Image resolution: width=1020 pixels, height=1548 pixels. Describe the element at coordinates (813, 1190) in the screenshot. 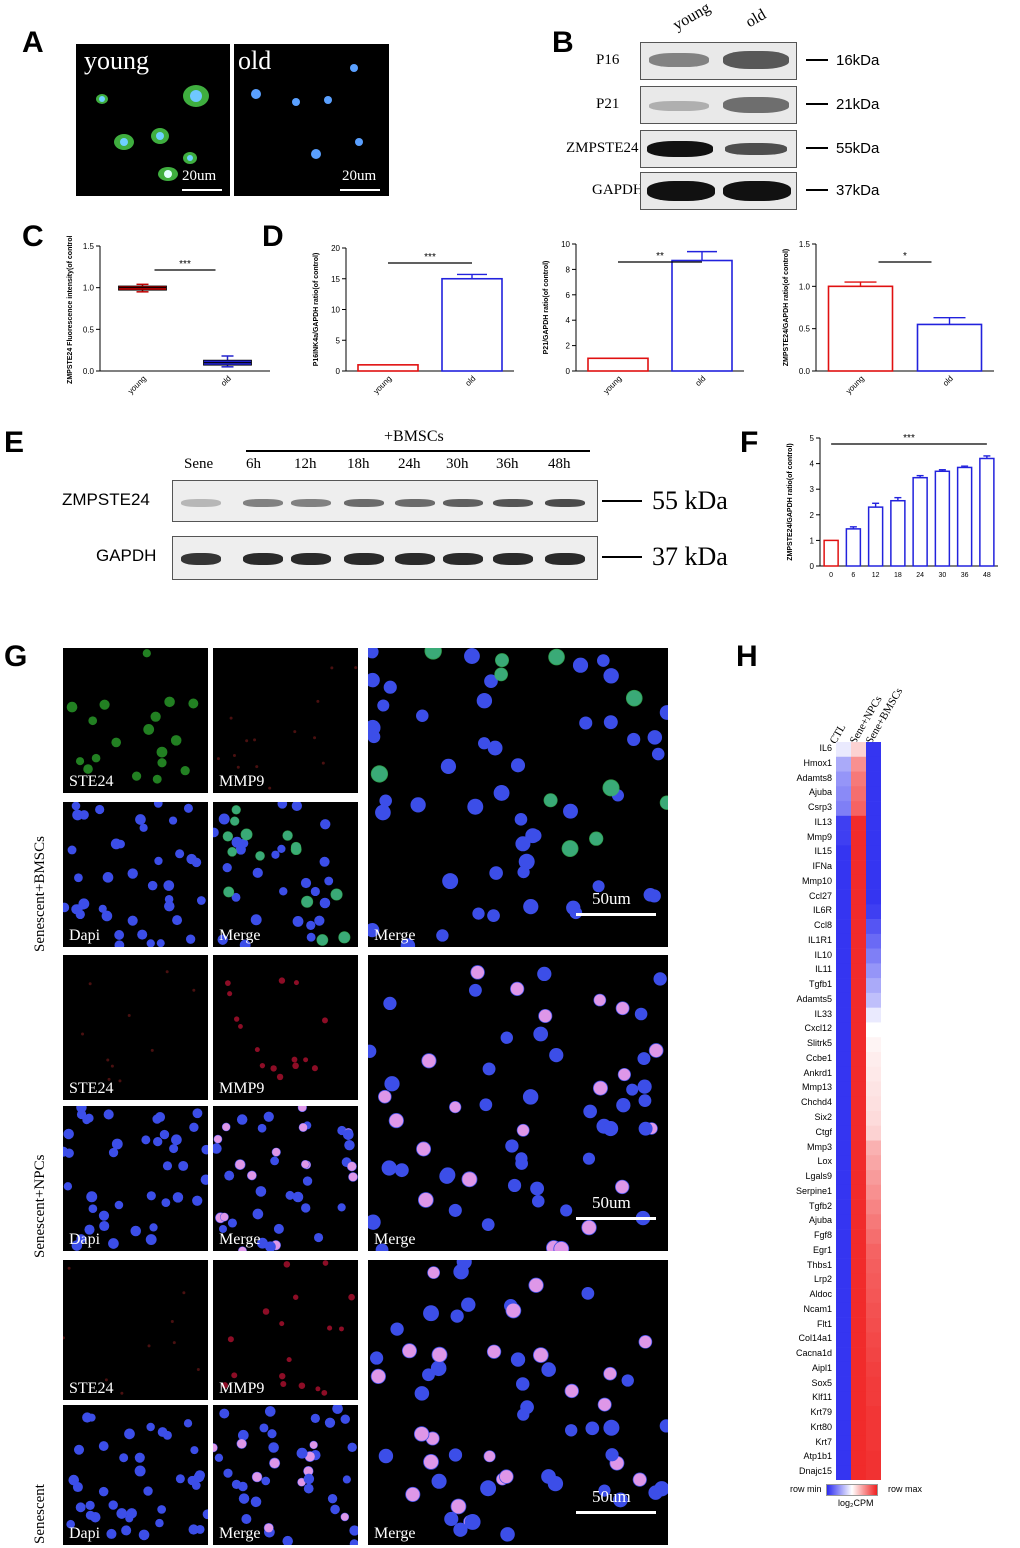

I see `heatmap-row-label: Serpine1` at that location.